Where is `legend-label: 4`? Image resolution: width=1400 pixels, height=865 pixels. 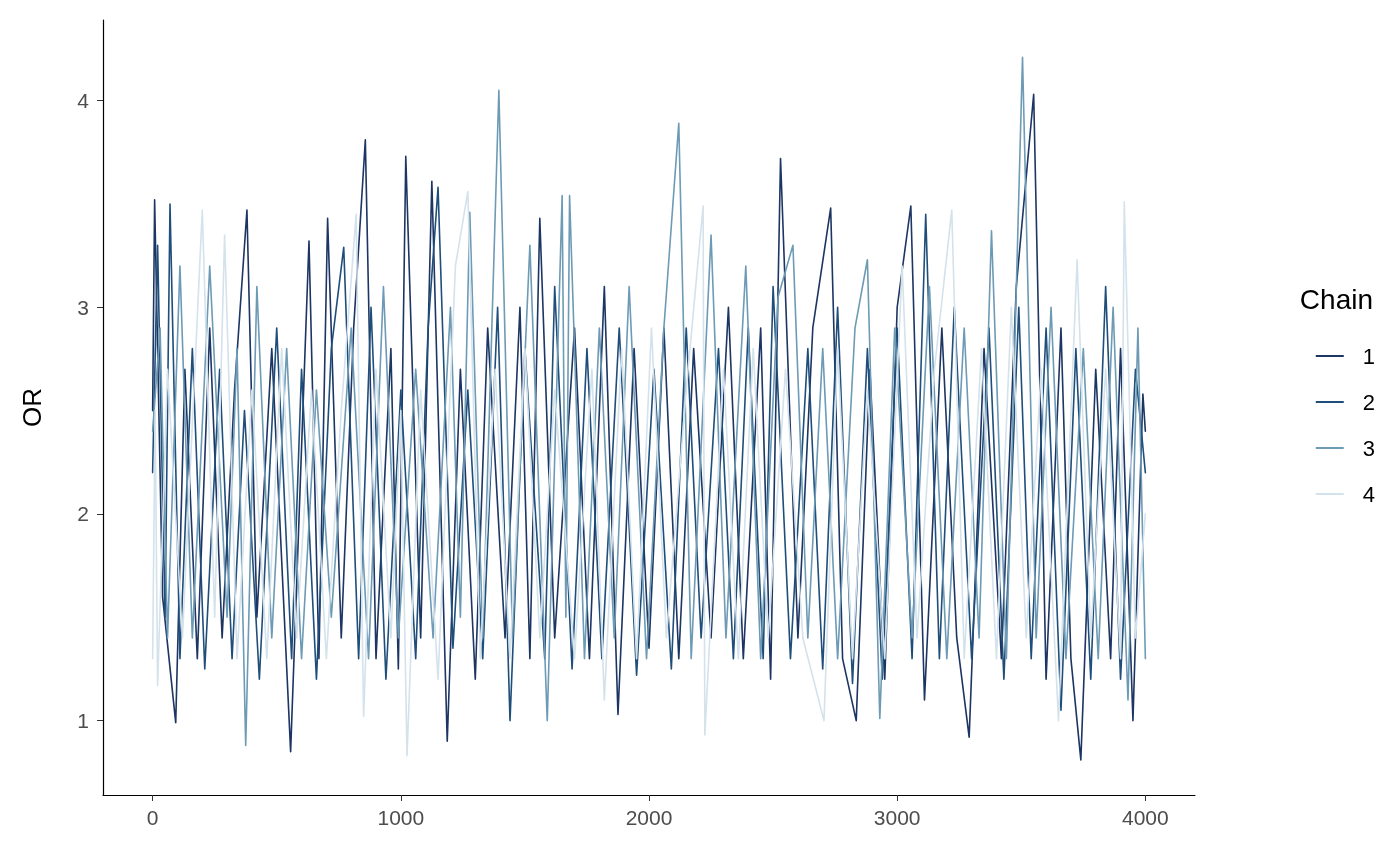
legend-label: 4 is located at coordinates (1369, 494).